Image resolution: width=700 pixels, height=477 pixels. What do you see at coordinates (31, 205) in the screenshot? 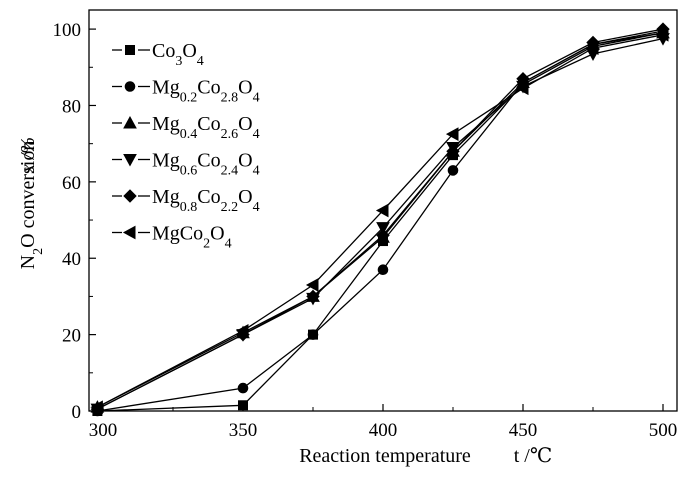
I see `y-axis-label: N2O conversion` at bounding box center [31, 205].